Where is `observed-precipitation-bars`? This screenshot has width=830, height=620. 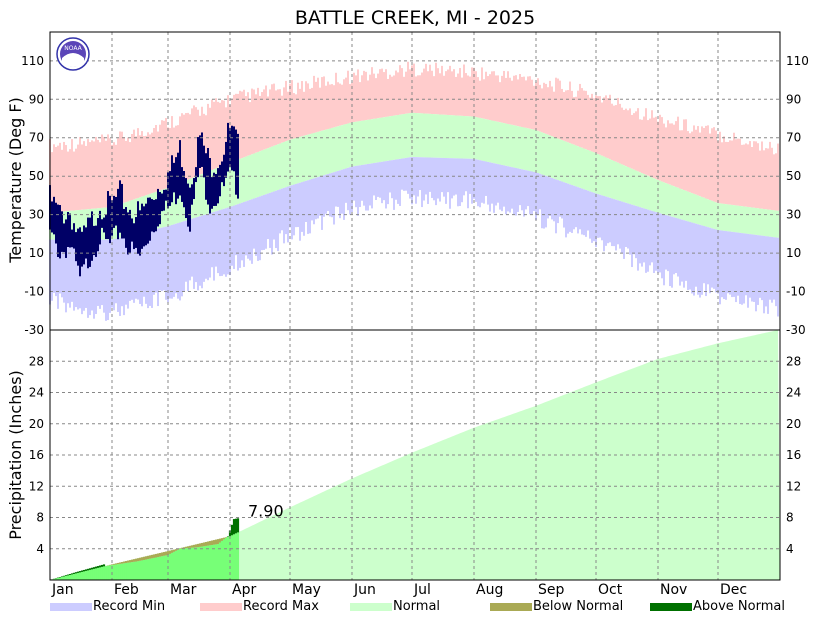 observed-precipitation-bars is located at coordinates (145, 549).